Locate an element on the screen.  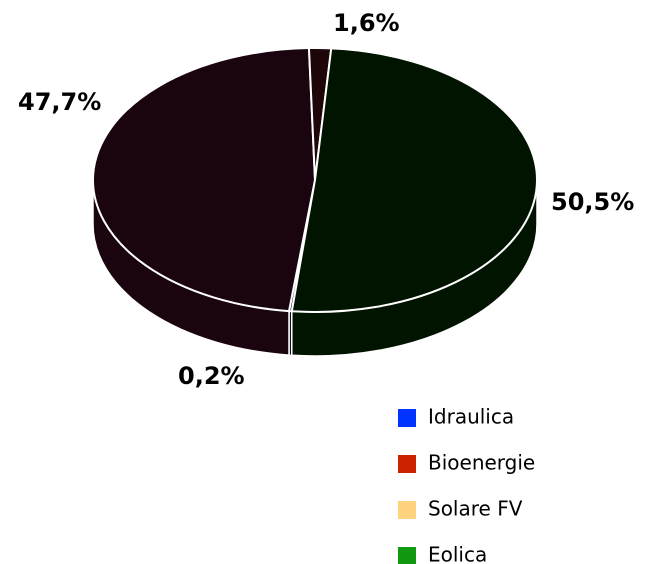
legend-label: Eolica is located at coordinates (457, 553).